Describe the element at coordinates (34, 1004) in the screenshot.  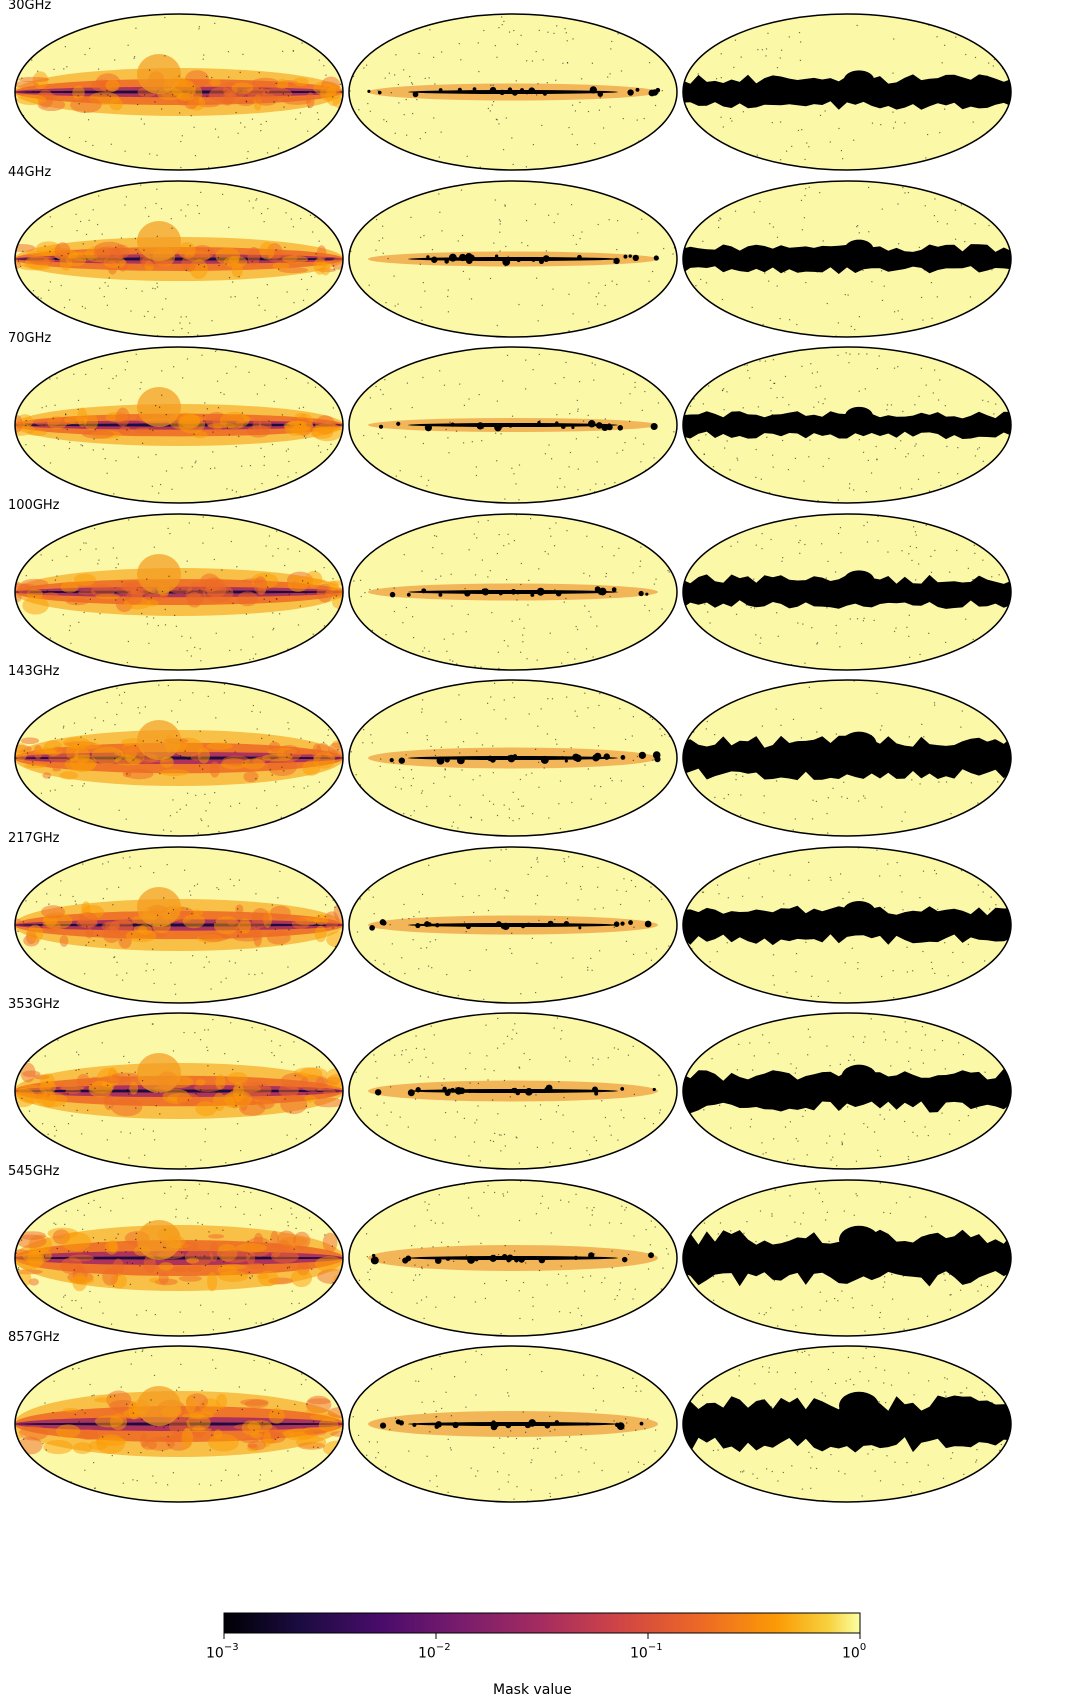
I see `row-label: 353GHz` at that location.